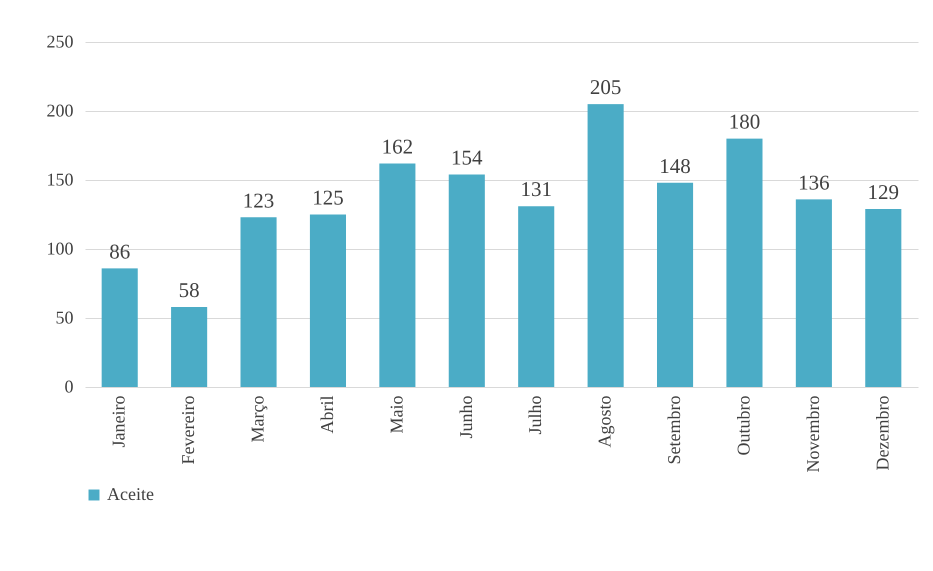  What do you see at coordinates (536, 189) in the screenshot?
I see `data-label: 131` at bounding box center [536, 189].